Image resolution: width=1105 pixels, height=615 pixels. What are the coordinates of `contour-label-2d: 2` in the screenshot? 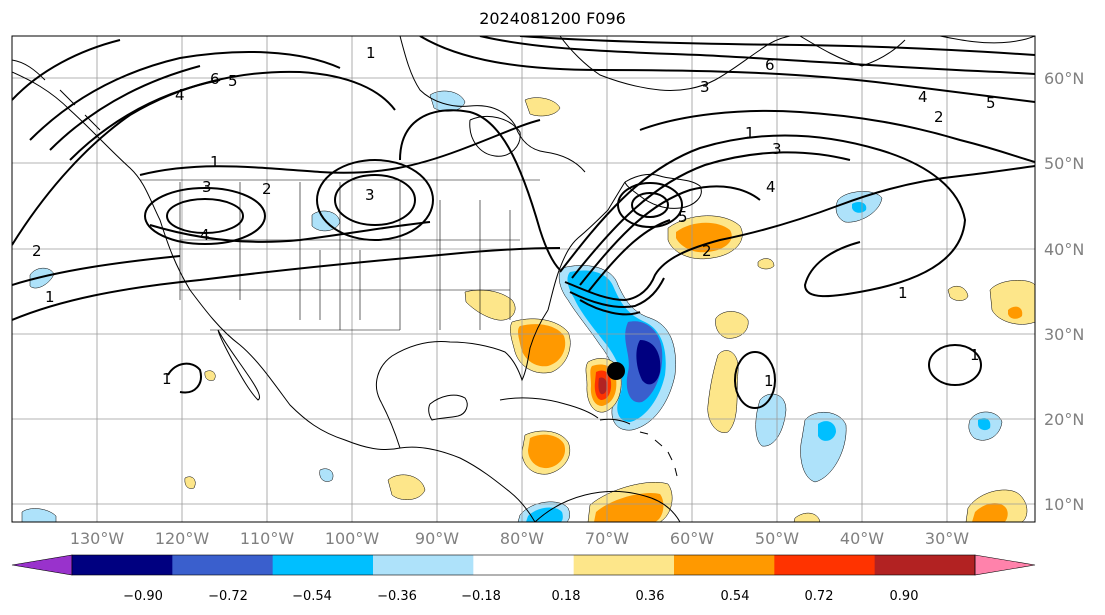 It's located at (707, 251).